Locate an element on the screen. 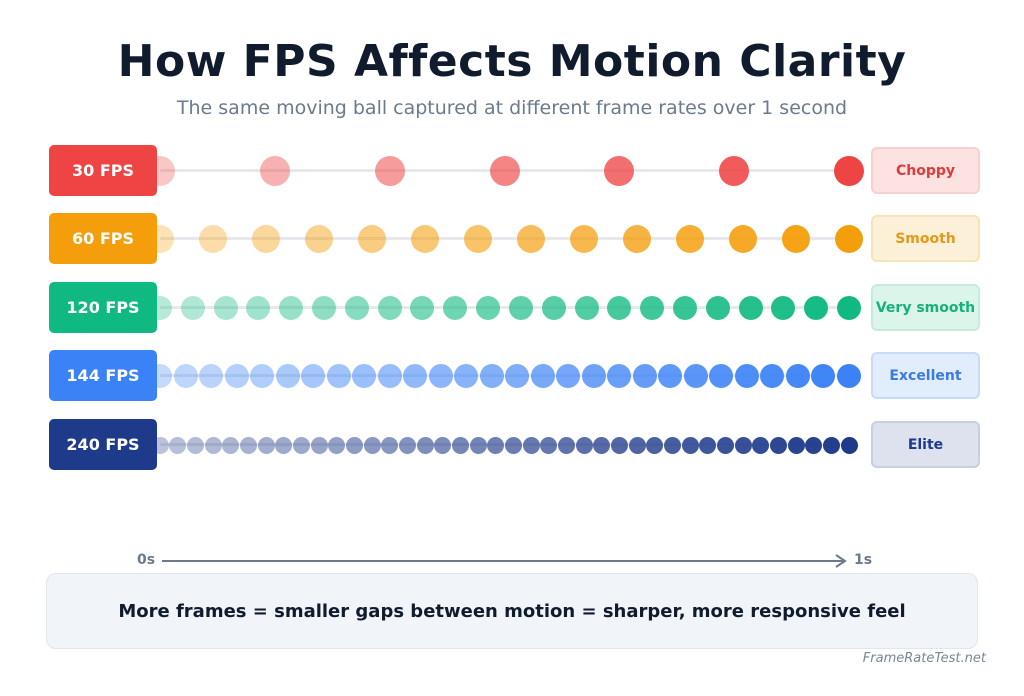 The height and width of the screenshot is (696, 1024). quality-badge: Choppy is located at coordinates (925, 170).